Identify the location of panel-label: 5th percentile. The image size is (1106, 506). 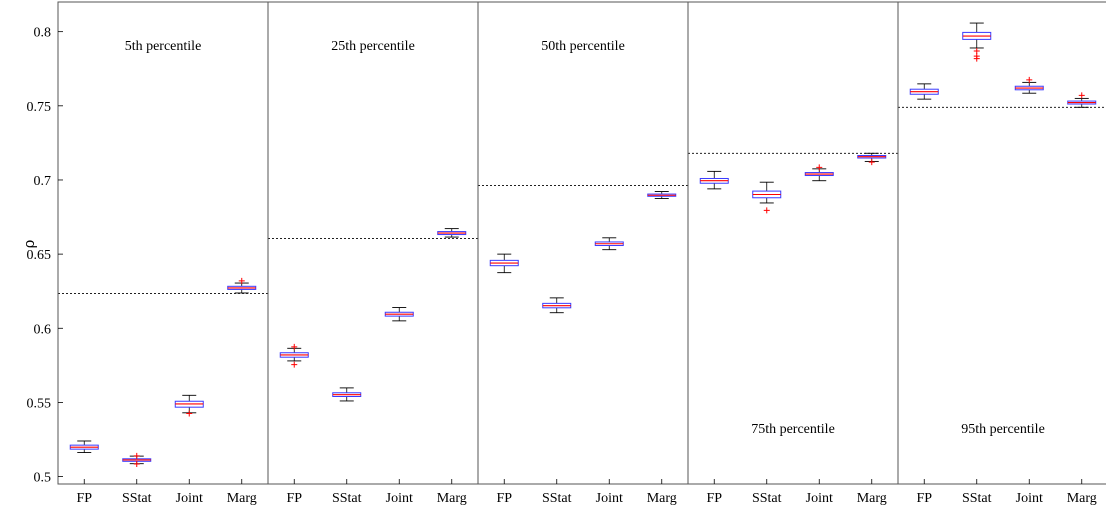
(163, 46).